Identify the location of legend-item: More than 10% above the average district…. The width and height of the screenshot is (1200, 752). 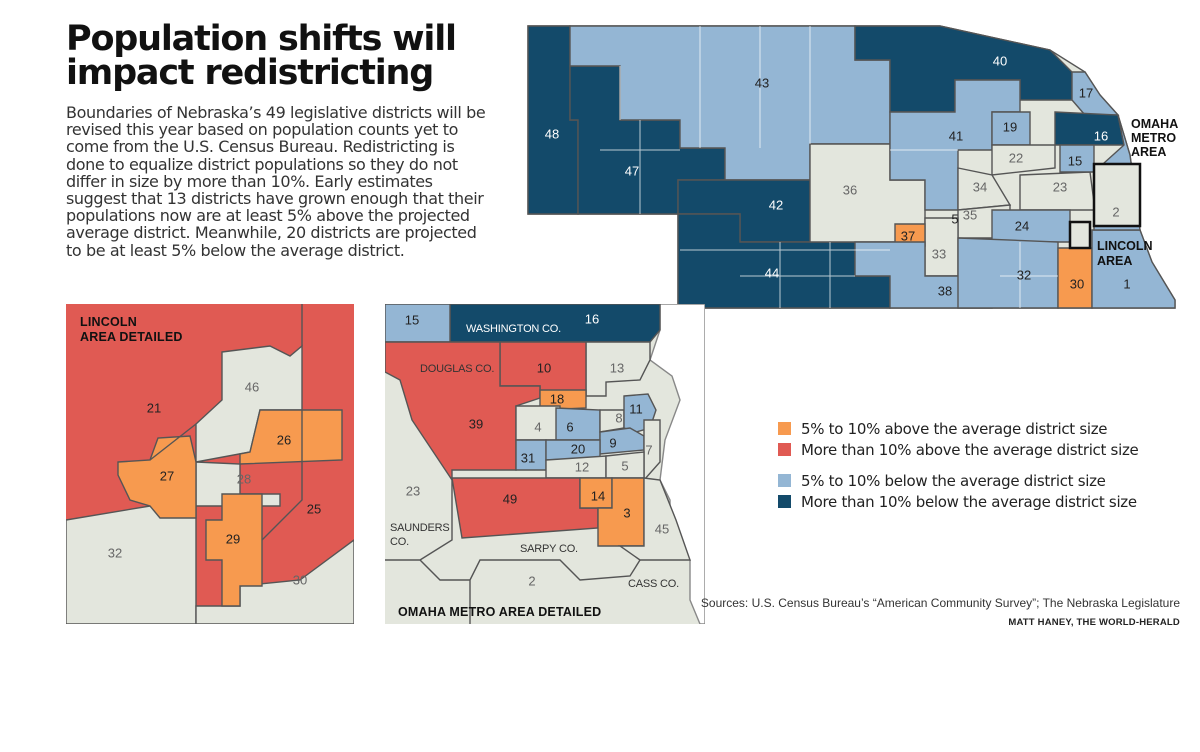
(978, 449).